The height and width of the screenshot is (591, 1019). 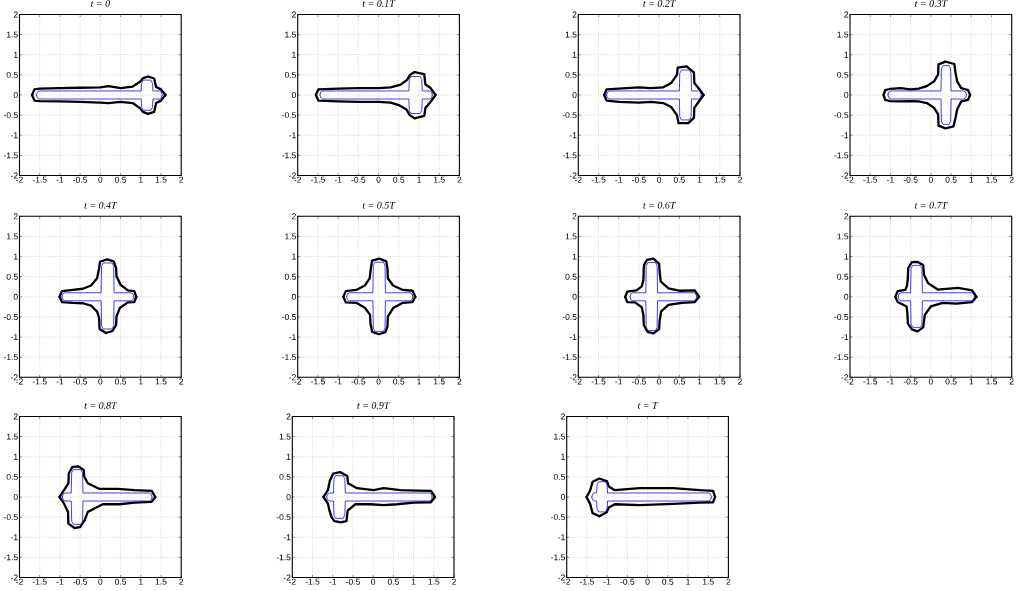 What do you see at coordinates (659, 205) in the screenshot?
I see `chart-title: t = 0.6T` at bounding box center [659, 205].